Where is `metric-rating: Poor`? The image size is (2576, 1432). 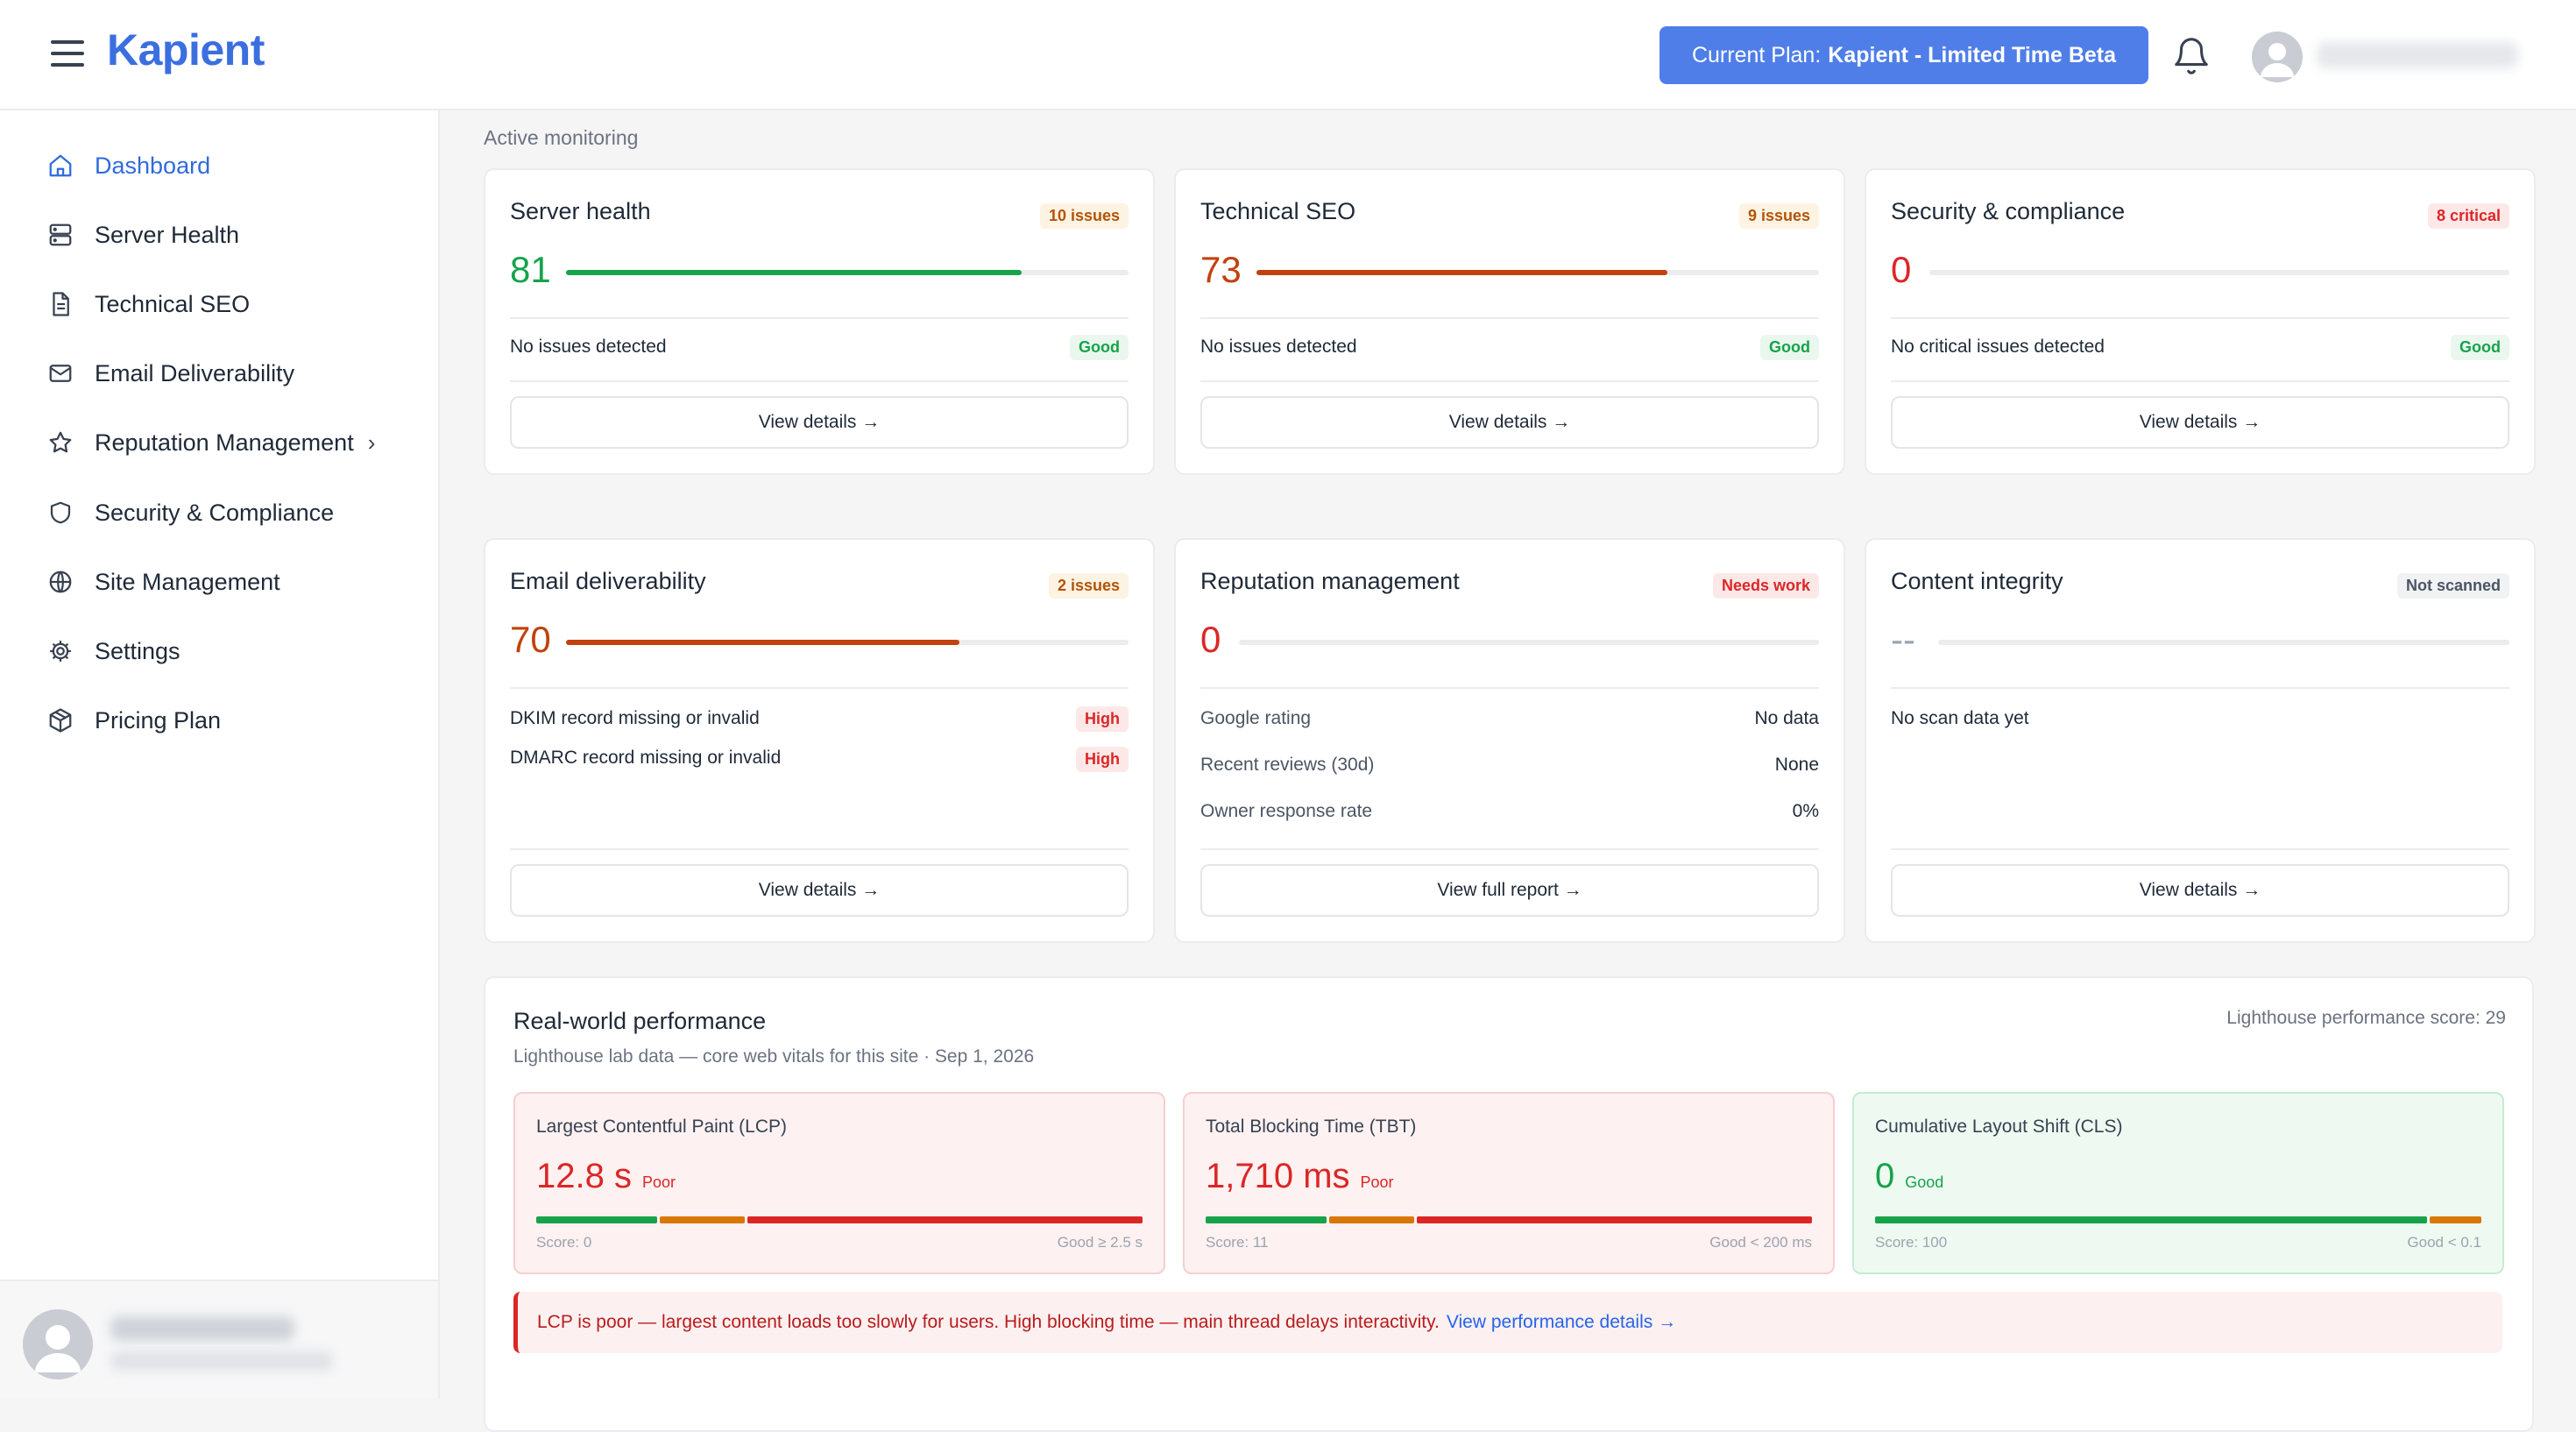 metric-rating: Poor is located at coordinates (658, 1182).